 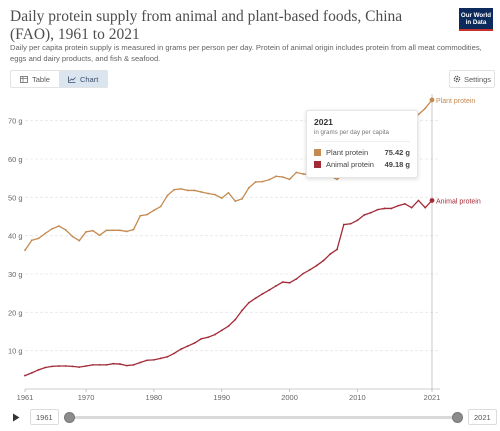 What do you see at coordinates (472, 79) in the screenshot?
I see `settings-button: Settings` at bounding box center [472, 79].